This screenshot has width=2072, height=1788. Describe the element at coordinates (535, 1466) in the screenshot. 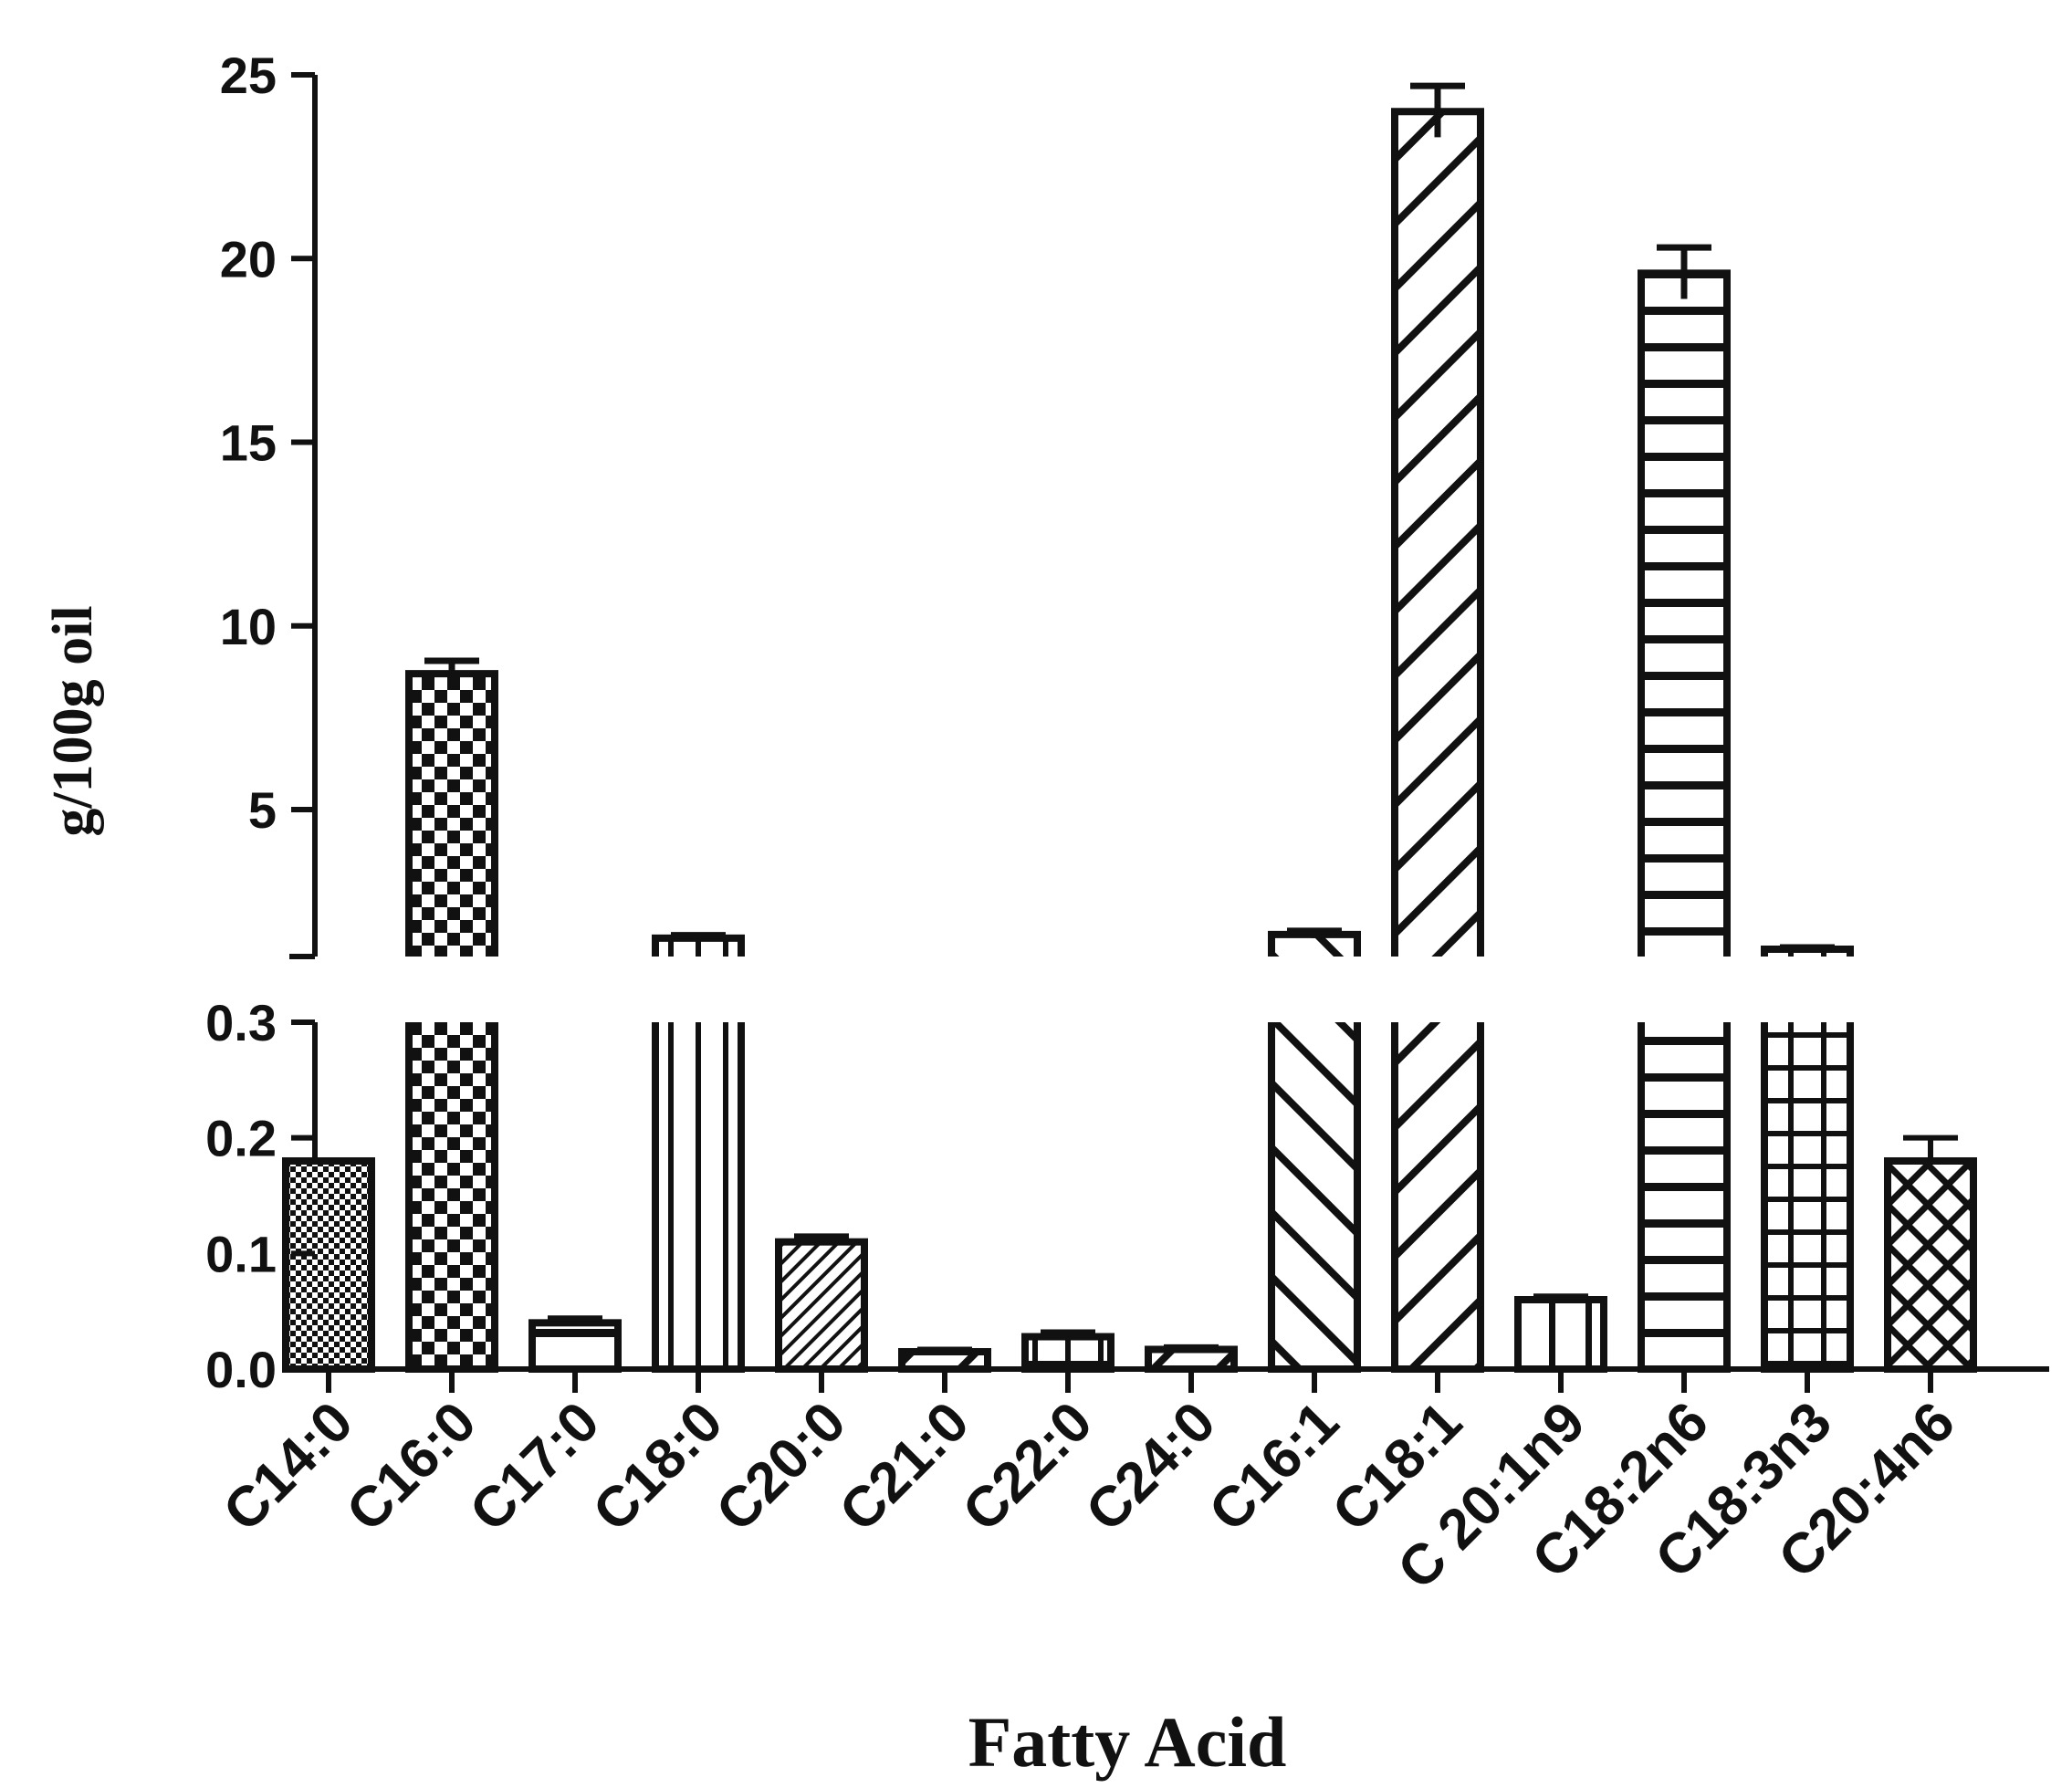

I see `x-category-label: C17:0` at that location.